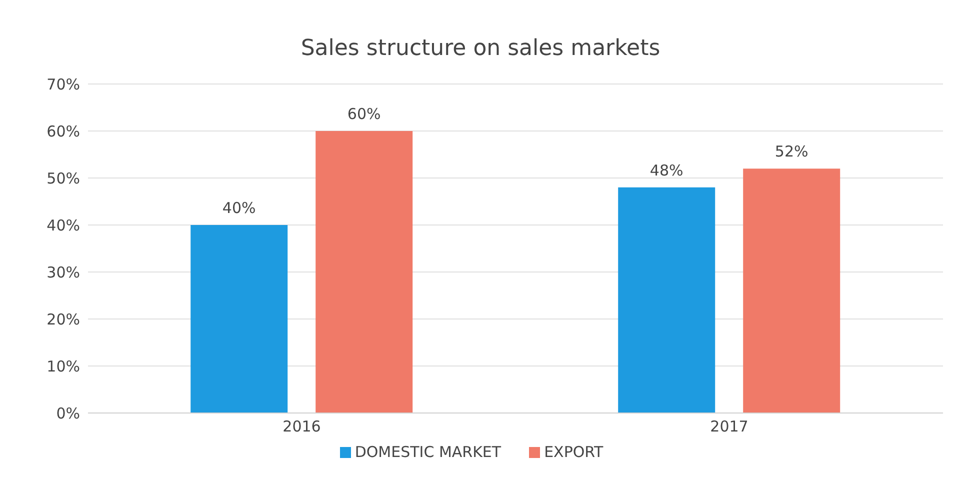 The image size is (965, 485). Describe the element at coordinates (481, 49) in the screenshot. I see `chart-title: Sales structure on sales markets` at that location.